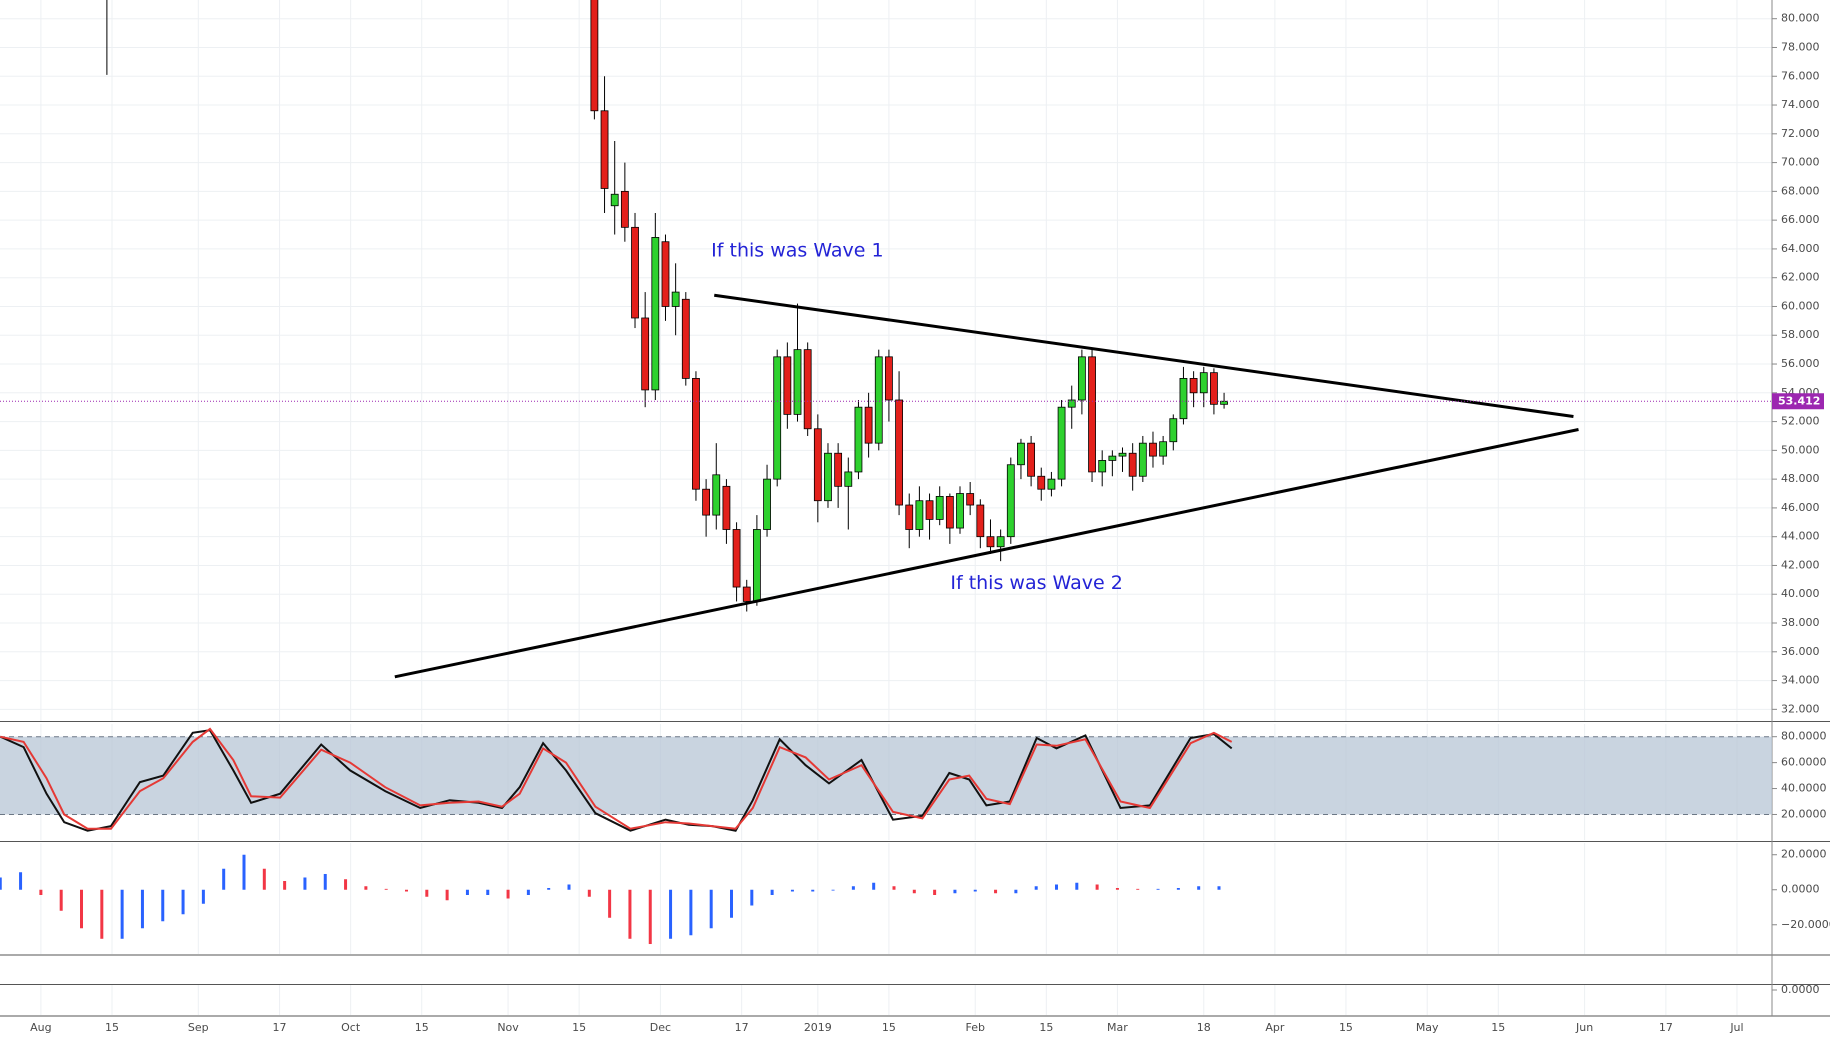 The width and height of the screenshot is (1830, 1039). What do you see at coordinates (1800, 46) in the screenshot?
I see `y-tick-label: 78.000` at bounding box center [1800, 46].